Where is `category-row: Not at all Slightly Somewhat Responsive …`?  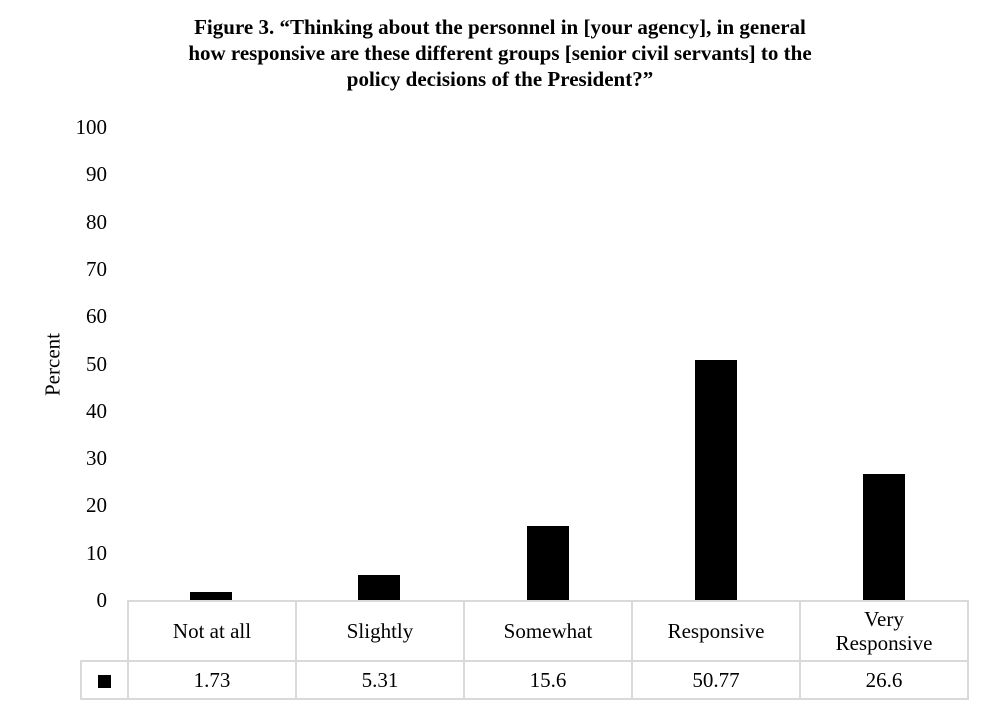 category-row: Not at all Slightly Somewhat Responsive … is located at coordinates (525, 631).